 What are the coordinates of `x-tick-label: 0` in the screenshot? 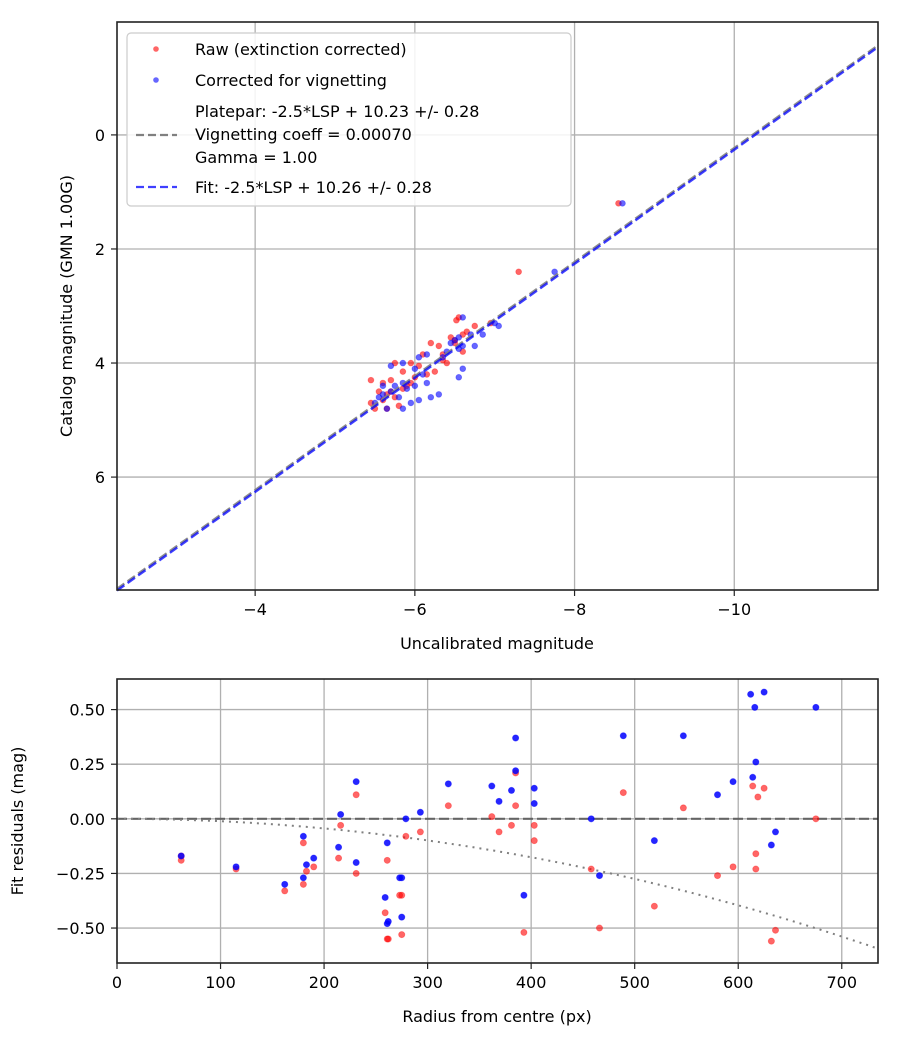 It's located at (117, 982).